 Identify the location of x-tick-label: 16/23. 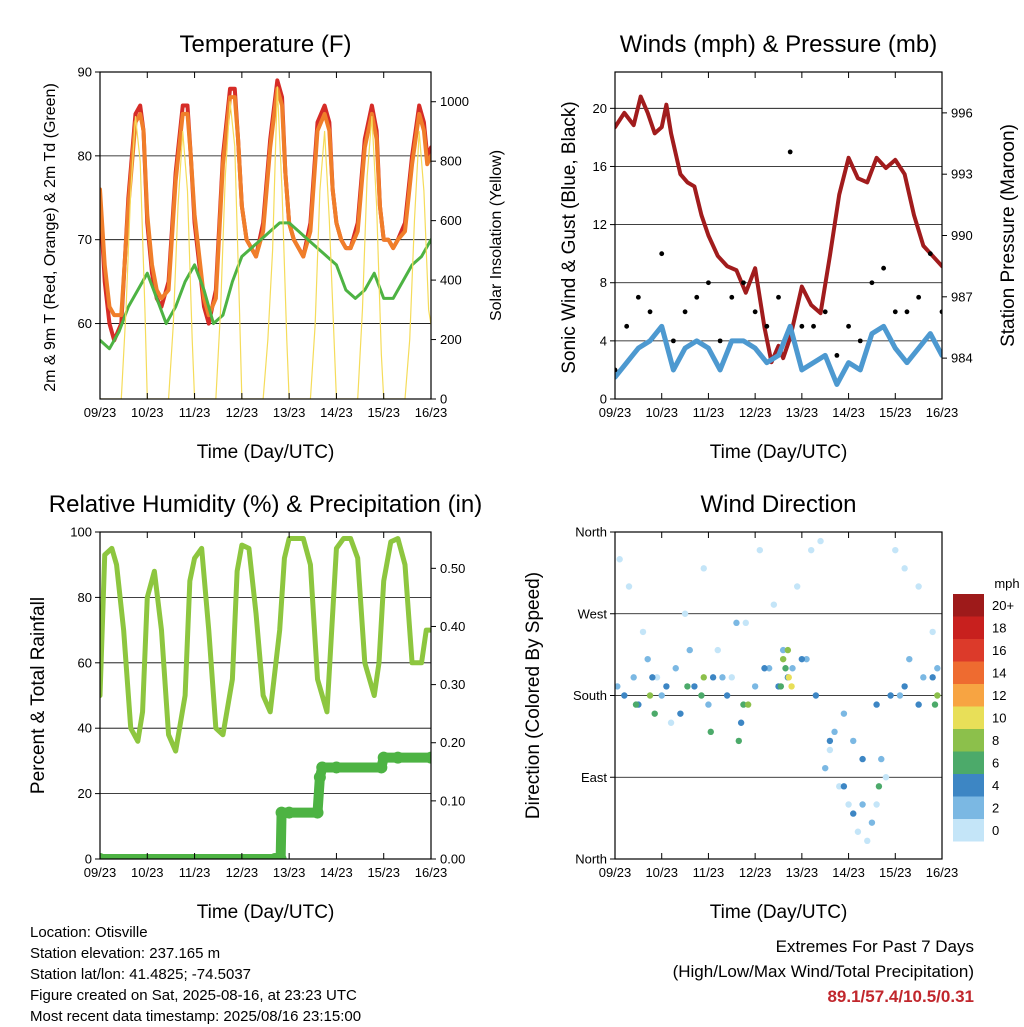
(942, 872).